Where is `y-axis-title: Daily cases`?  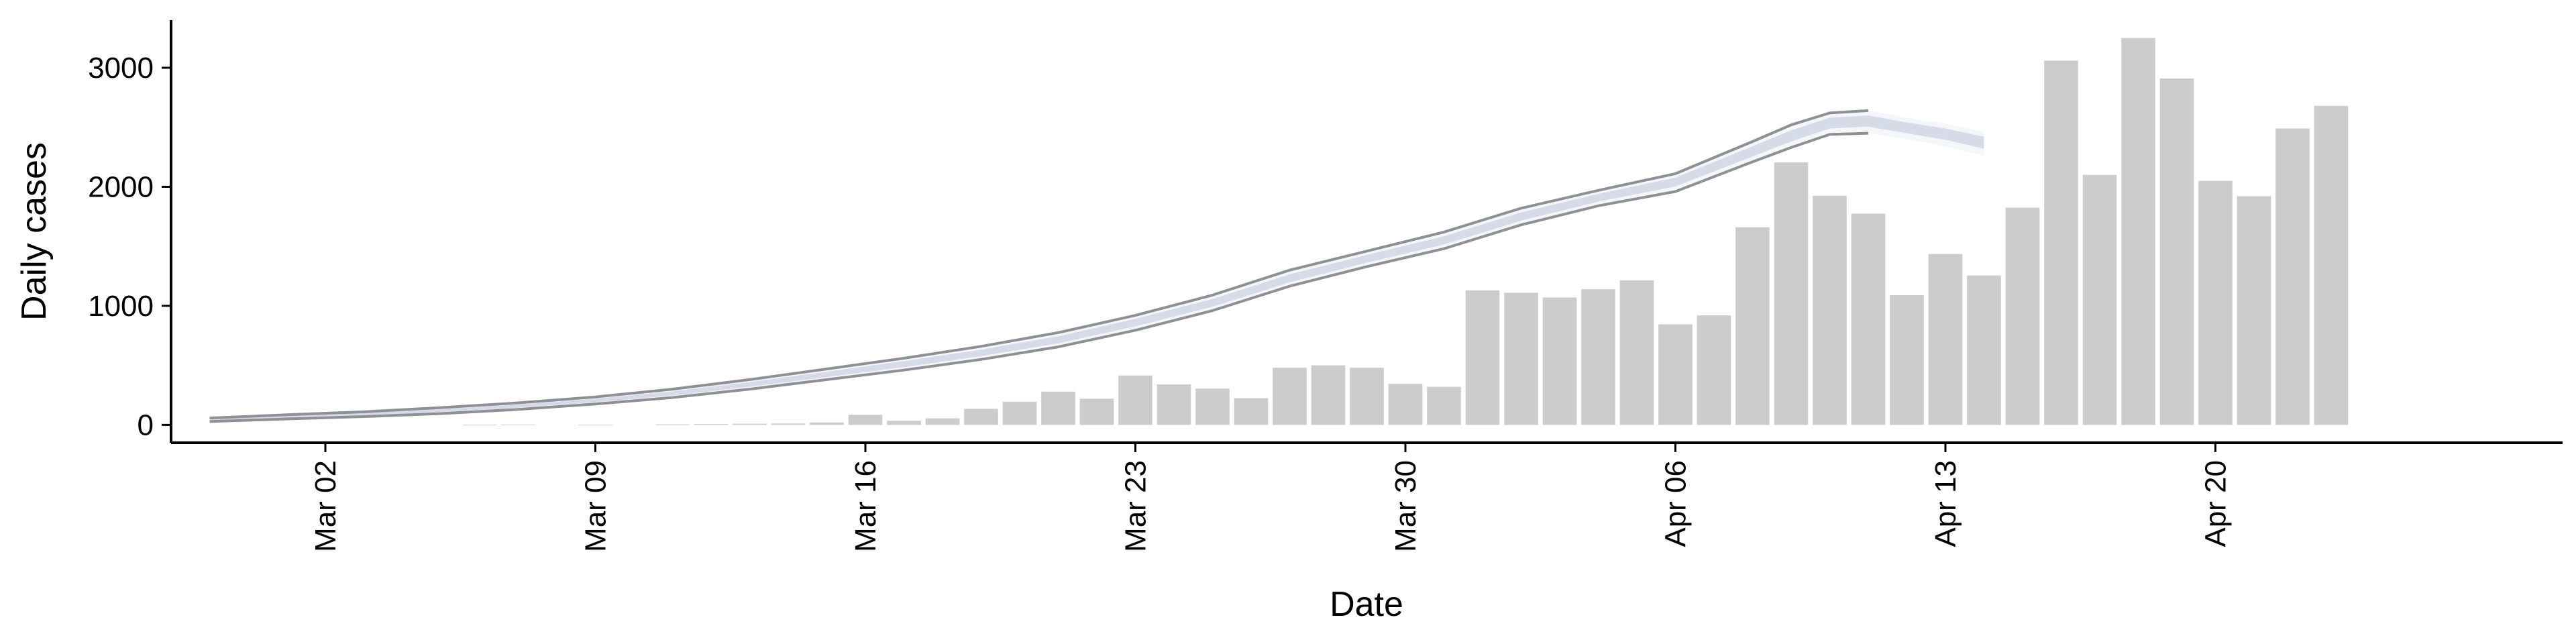 y-axis-title: Daily cases is located at coordinates (34, 231).